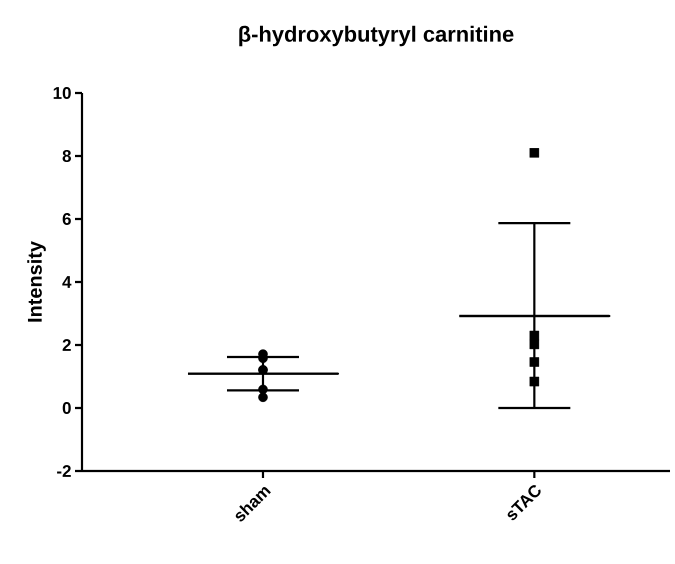 The width and height of the screenshot is (675, 564). Describe the element at coordinates (36, 281) in the screenshot. I see `y-axis-title: Intensity` at that location.